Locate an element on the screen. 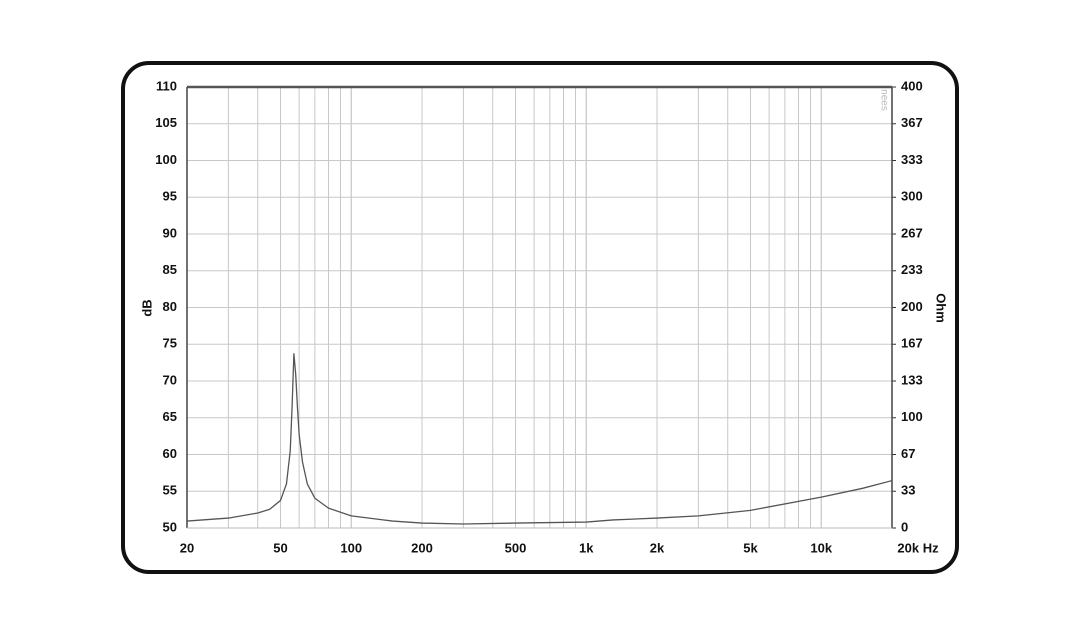 The width and height of the screenshot is (1080, 635). y-tick-label: 105 is located at coordinates (166, 122).